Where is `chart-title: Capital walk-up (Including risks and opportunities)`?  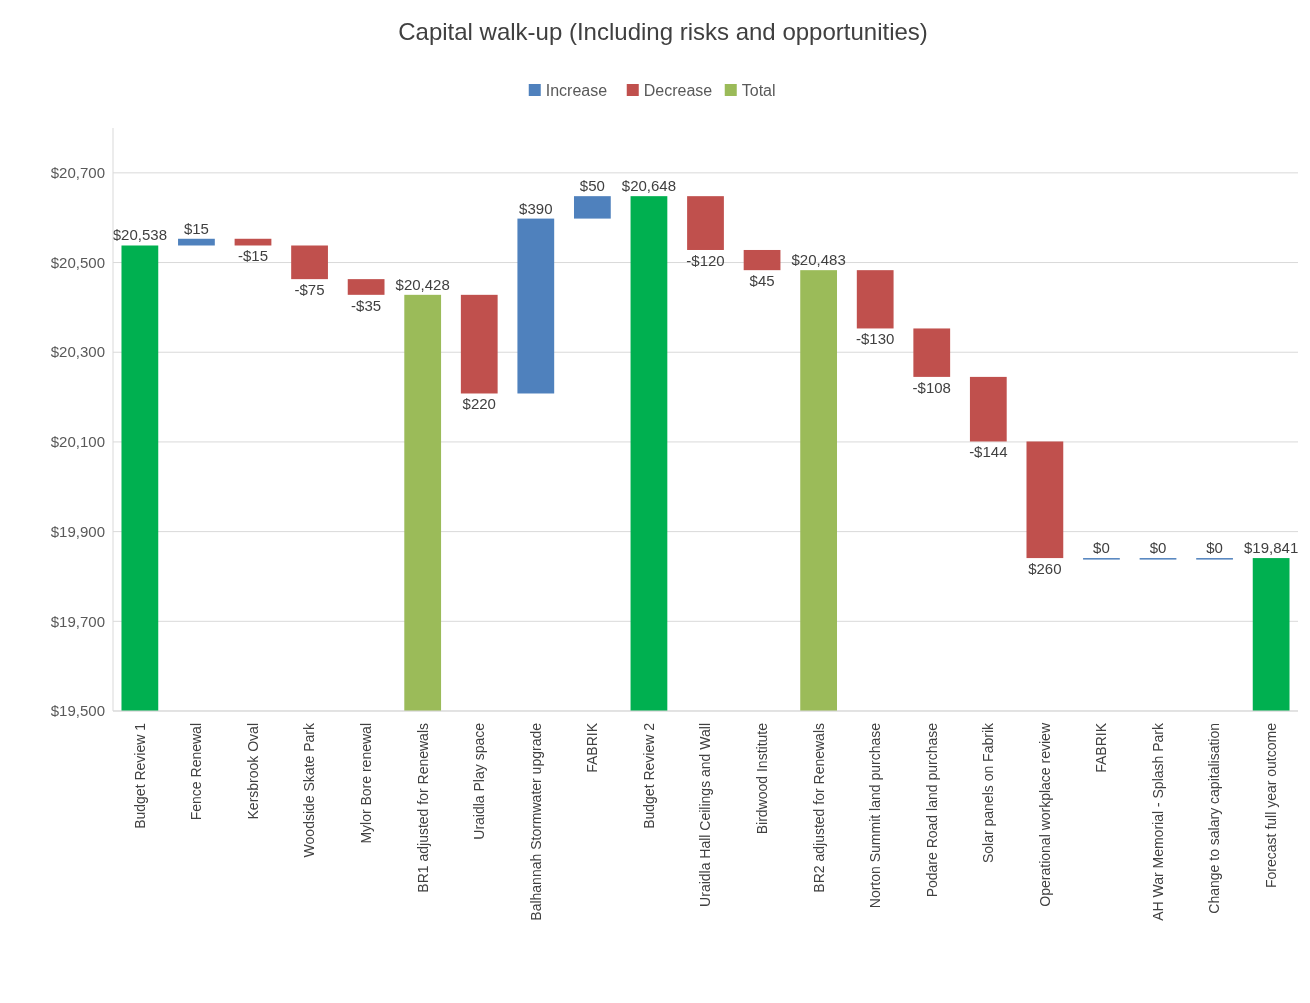
chart-title: Capital walk-up (Including risks and opportunities) is located at coordinates (663, 31).